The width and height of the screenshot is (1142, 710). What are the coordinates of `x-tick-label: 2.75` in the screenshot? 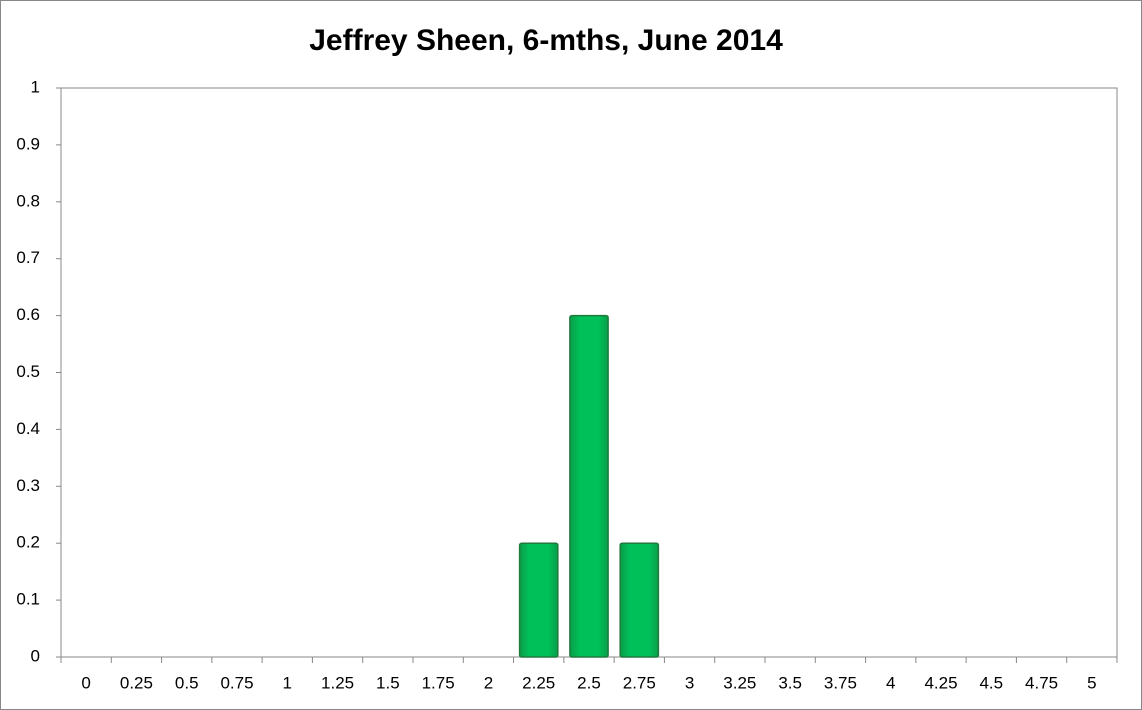 It's located at (639, 682).